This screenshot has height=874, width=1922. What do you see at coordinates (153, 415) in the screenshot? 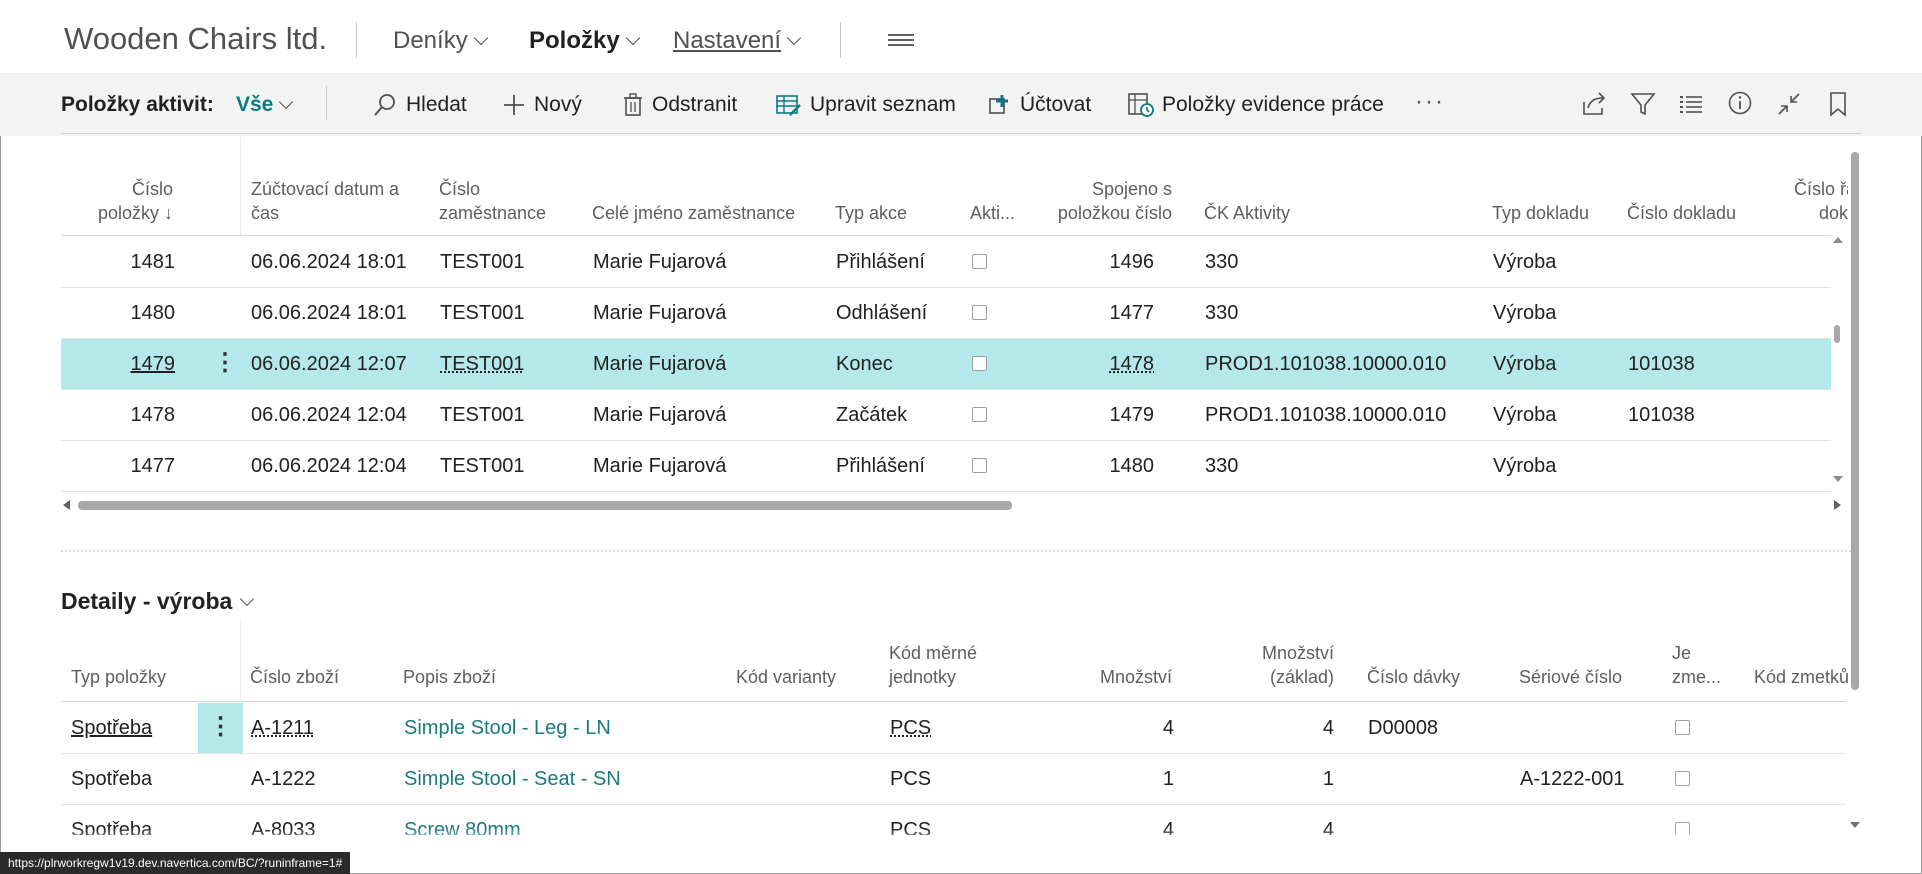
I see `entry-no: 1478` at bounding box center [153, 415].